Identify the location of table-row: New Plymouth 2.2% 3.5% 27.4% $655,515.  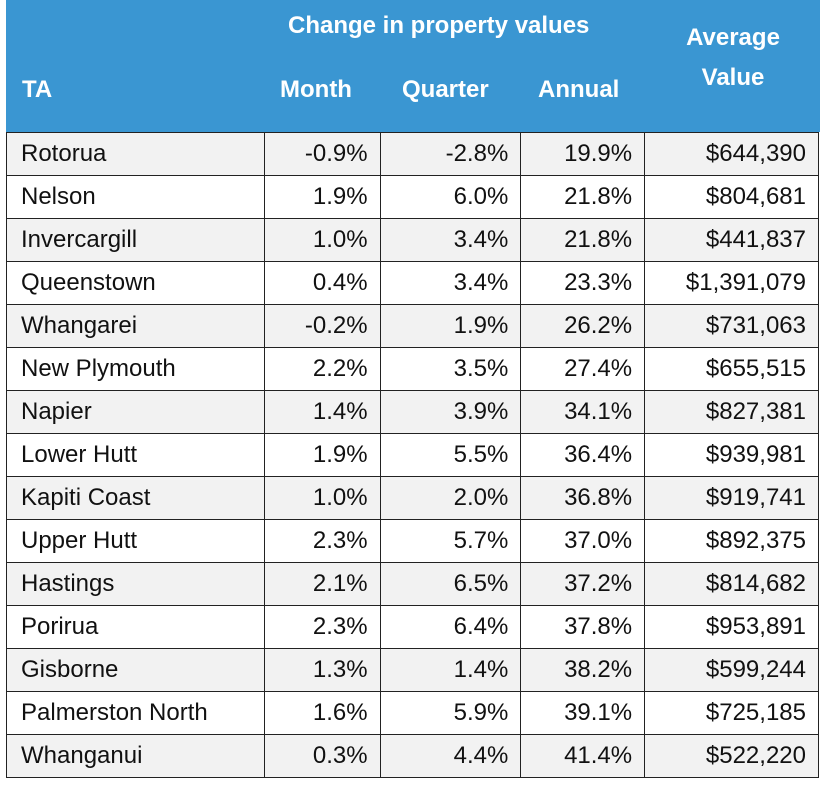
(412, 369).